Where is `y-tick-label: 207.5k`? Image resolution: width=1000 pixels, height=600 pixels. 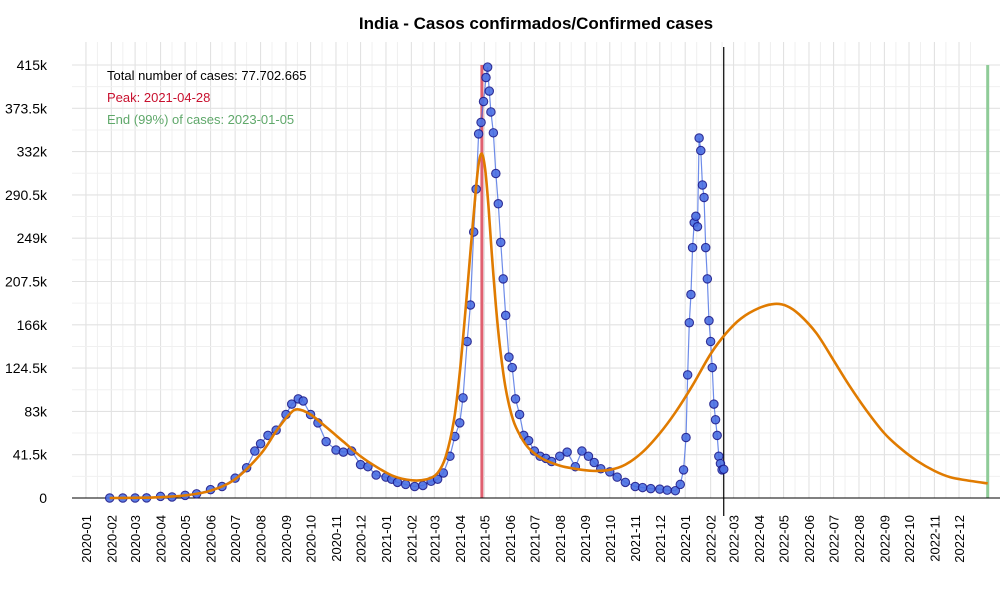 y-tick-label: 207.5k is located at coordinates (26, 282).